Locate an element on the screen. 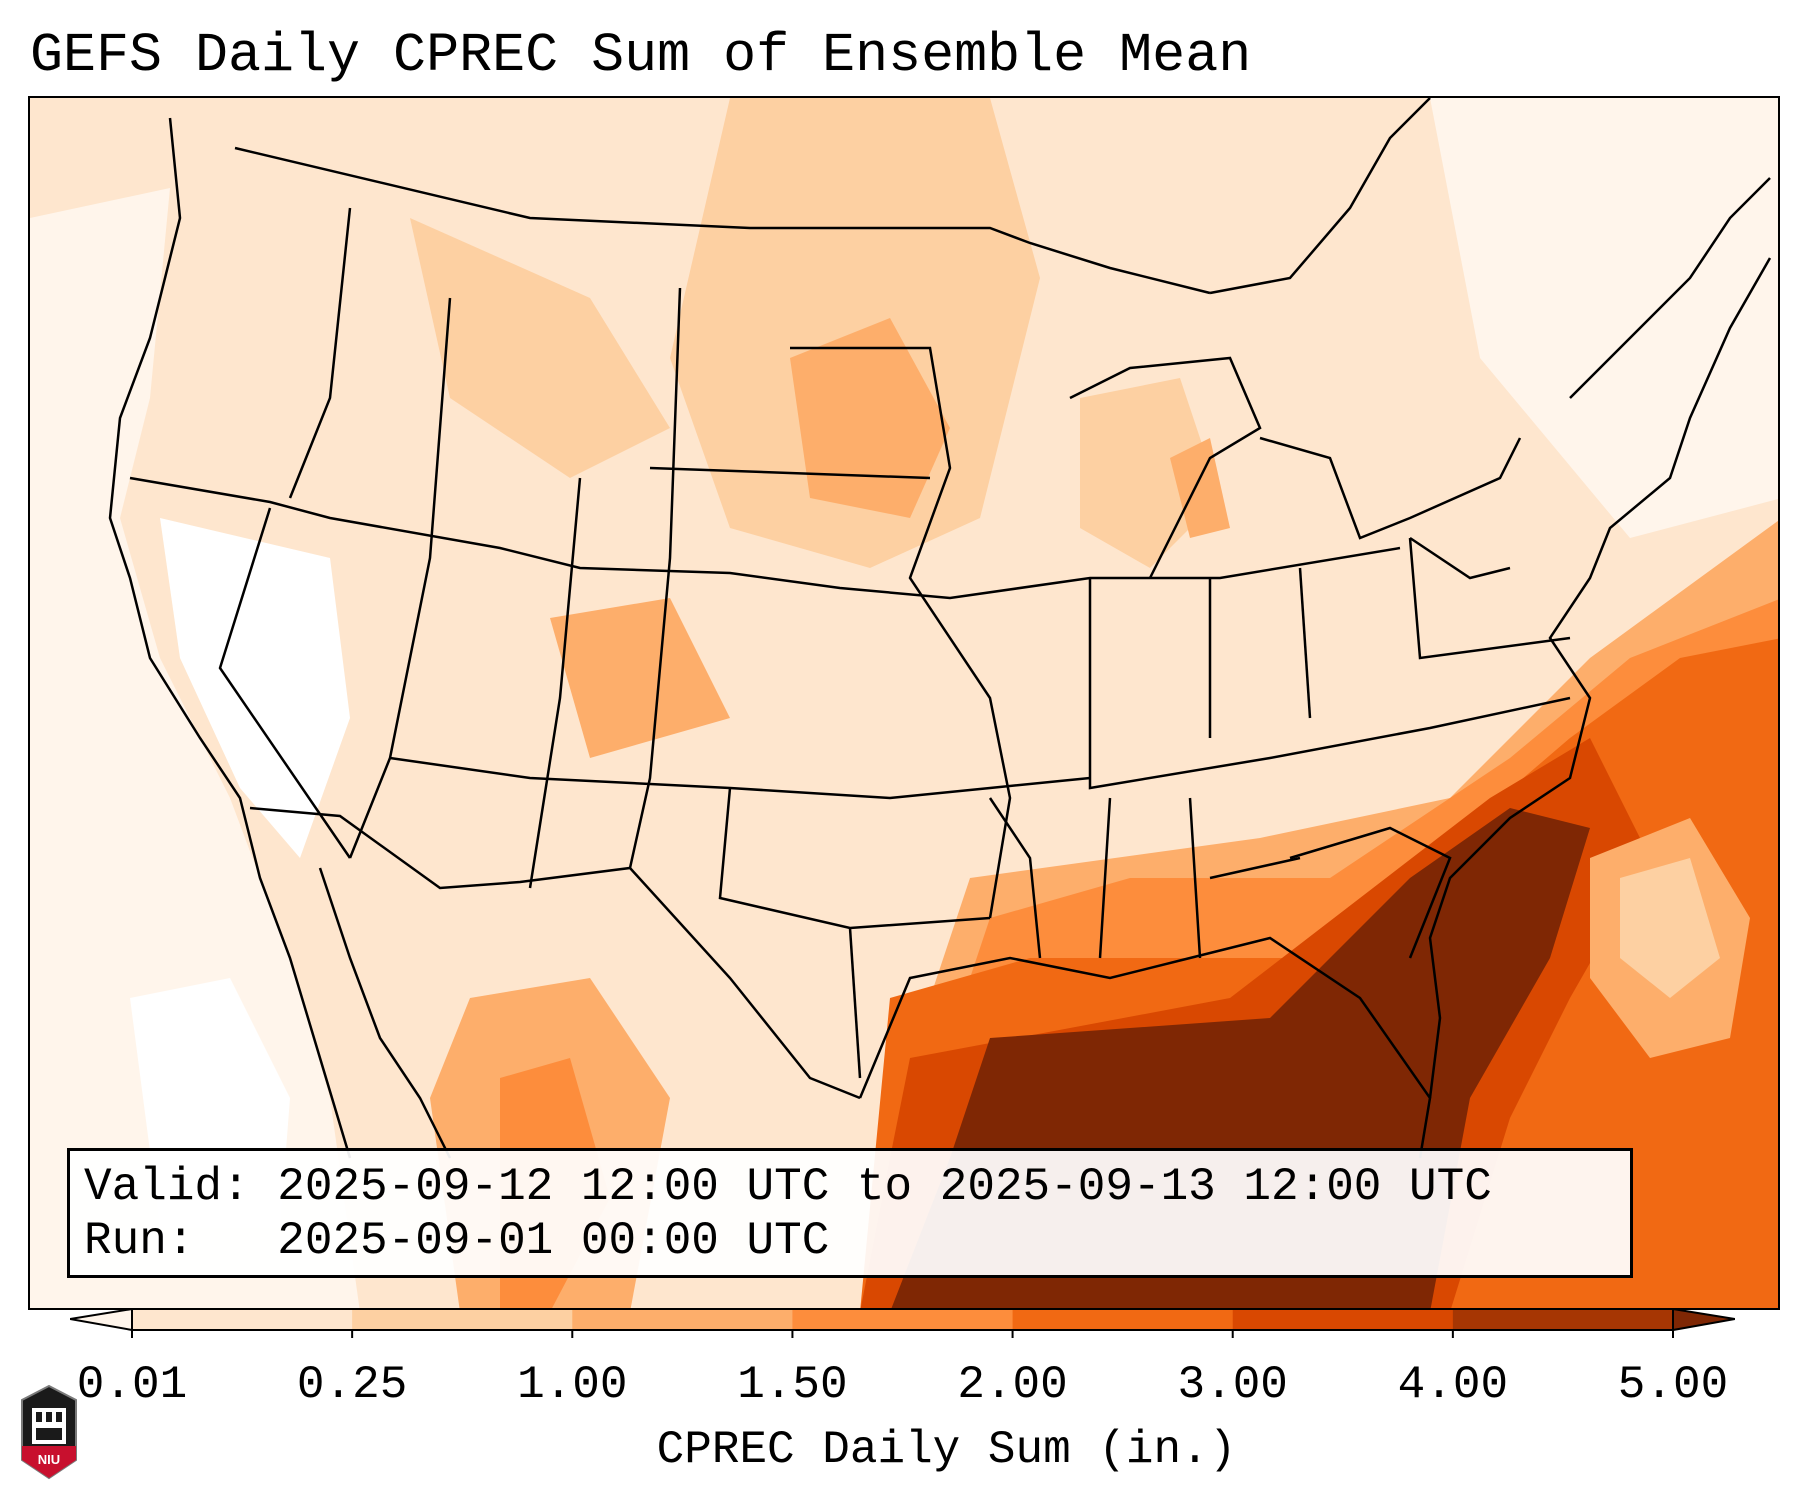 The height and width of the screenshot is (1500, 1803). niu-logo: NIU is located at coordinates (49, 1432).